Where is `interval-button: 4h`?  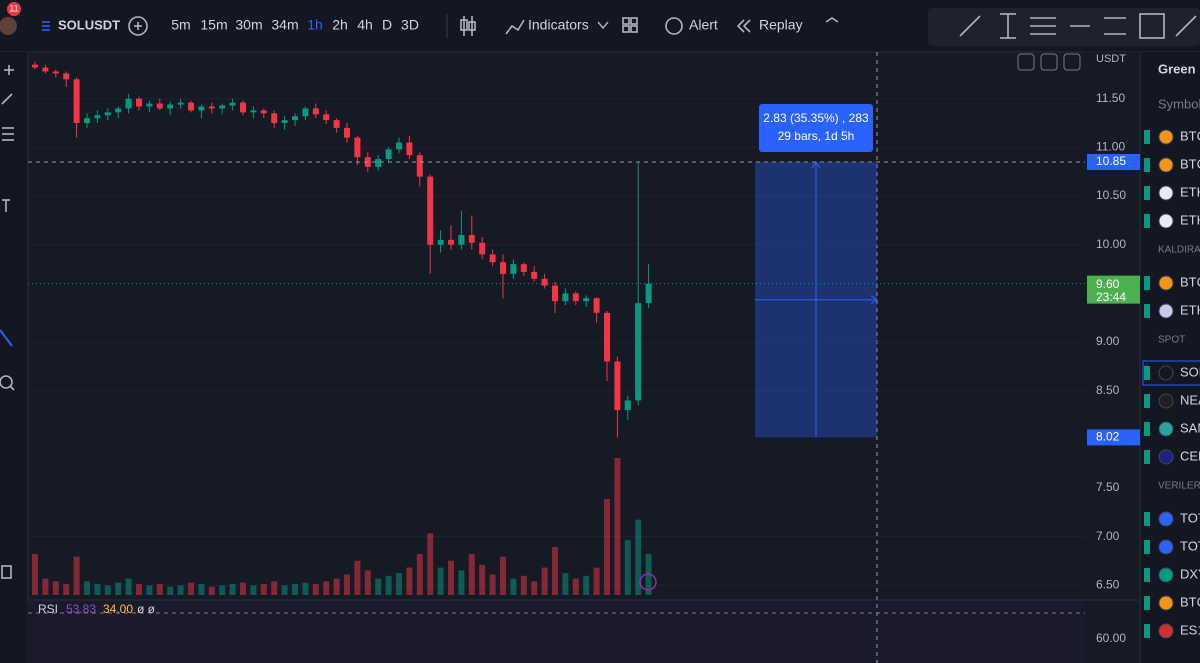
interval-button: 4h is located at coordinates (365, 25).